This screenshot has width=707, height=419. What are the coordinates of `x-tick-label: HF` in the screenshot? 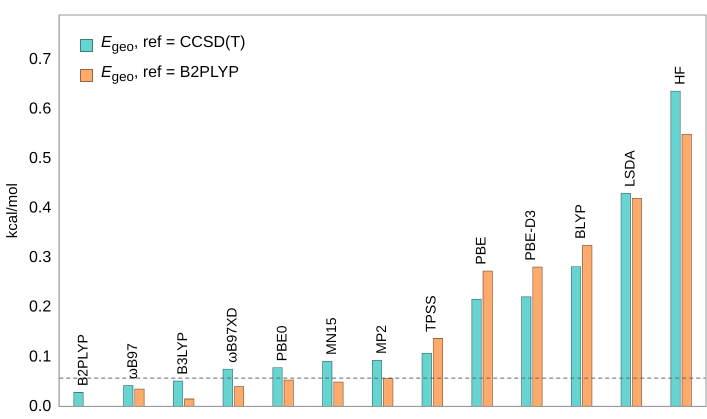 It's located at (679, 75).